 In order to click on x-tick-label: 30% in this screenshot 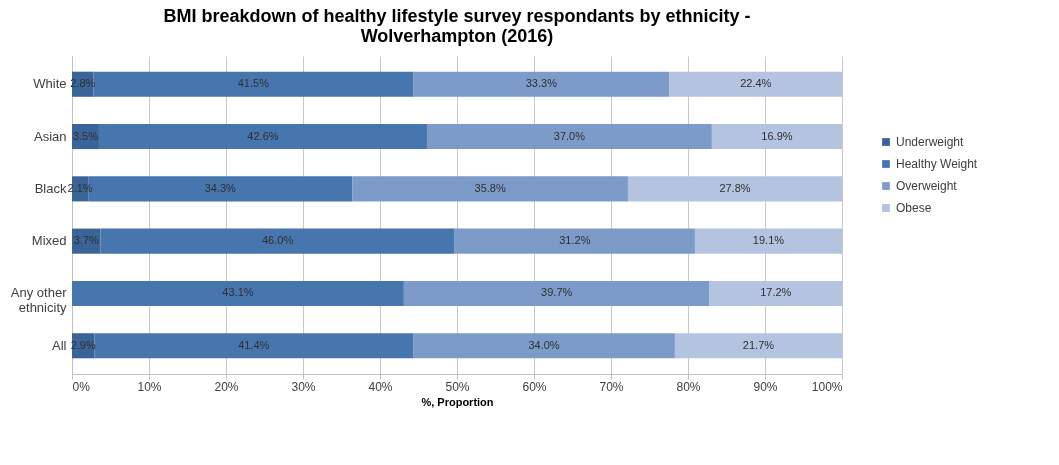, I will do `click(303, 386)`.